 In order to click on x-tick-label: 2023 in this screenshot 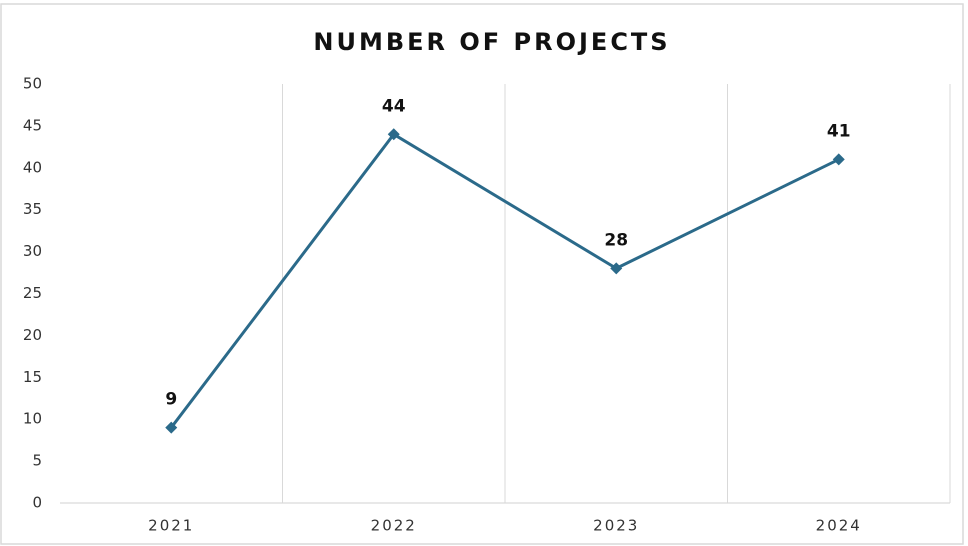, I will do `click(616, 526)`.